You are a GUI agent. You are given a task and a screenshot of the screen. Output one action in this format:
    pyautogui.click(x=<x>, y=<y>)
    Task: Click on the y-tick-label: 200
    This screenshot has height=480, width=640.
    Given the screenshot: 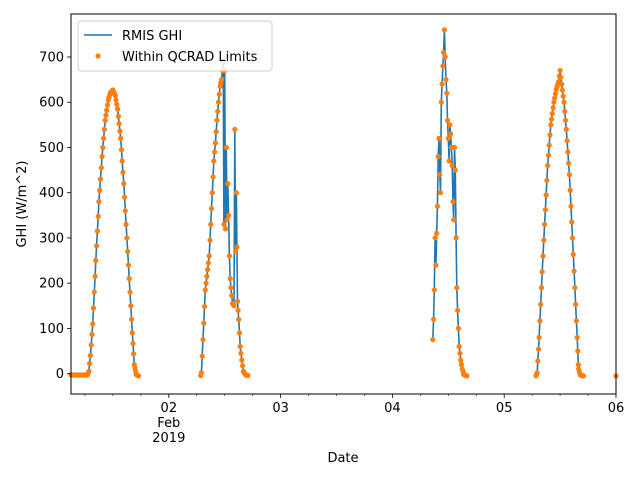 What is the action you would take?
    pyautogui.click(x=51, y=284)
    